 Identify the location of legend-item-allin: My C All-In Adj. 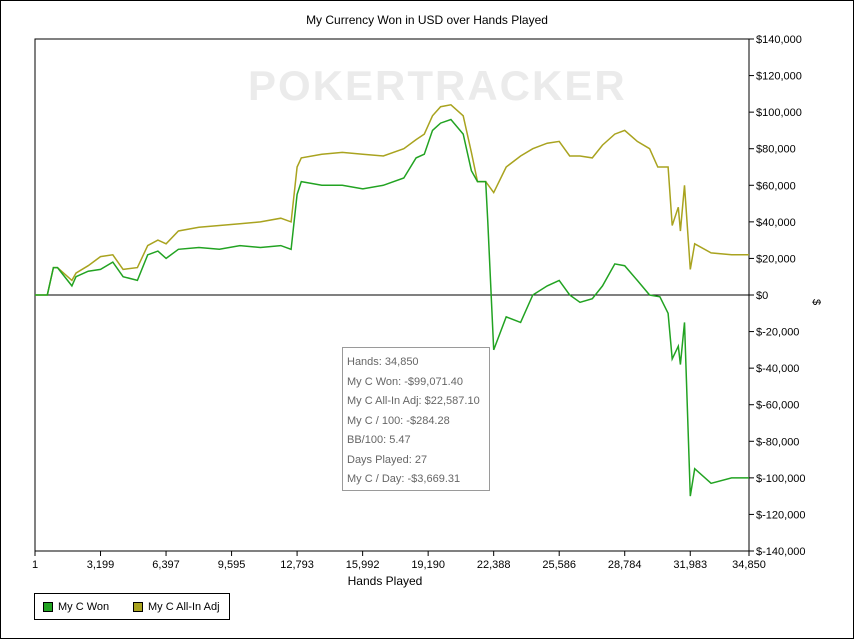
(176, 607).